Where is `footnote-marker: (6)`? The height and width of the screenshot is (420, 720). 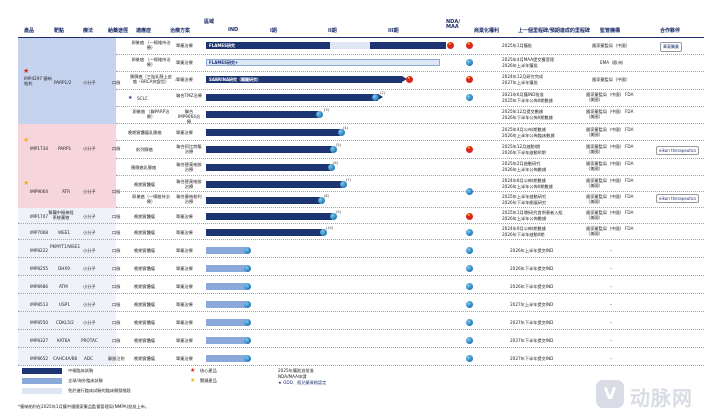 footnote-marker: (6) is located at coordinates (335, 163).